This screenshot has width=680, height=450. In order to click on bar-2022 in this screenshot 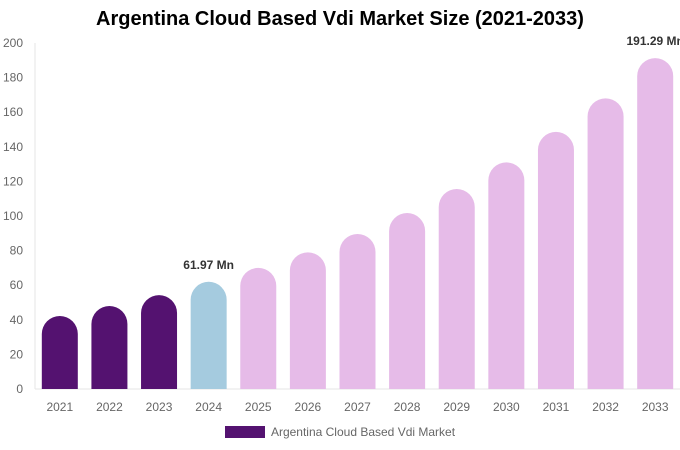, I will do `click(109, 347)`.